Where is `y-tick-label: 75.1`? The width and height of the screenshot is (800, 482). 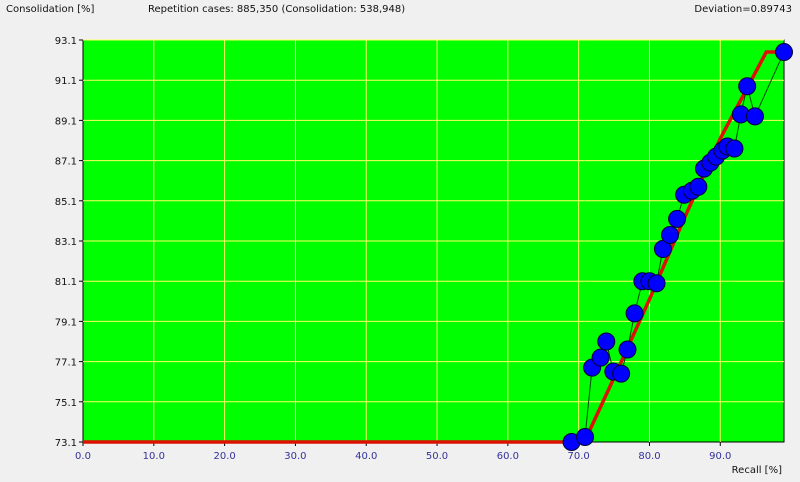
y-tick-label: 75.1 is located at coordinates (66, 403).